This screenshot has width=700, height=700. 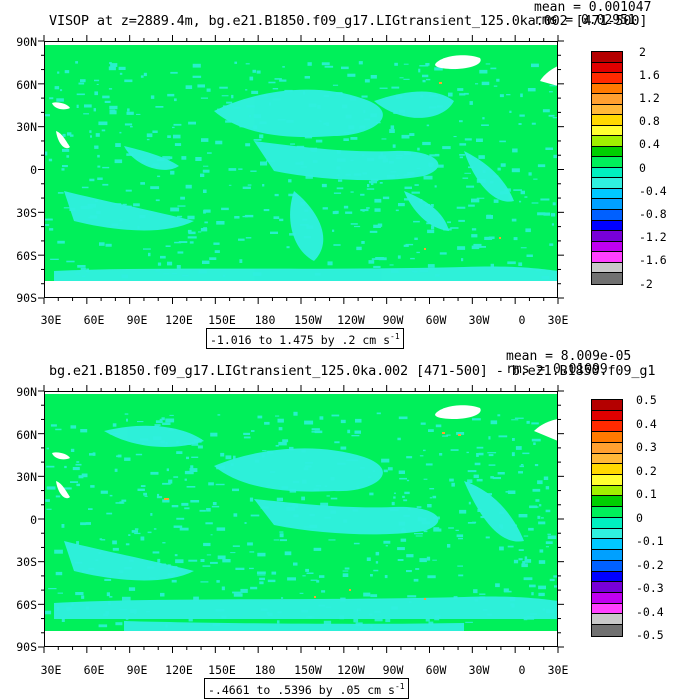 I want to click on colorbar-label: -0.3, so click(x=650, y=588).